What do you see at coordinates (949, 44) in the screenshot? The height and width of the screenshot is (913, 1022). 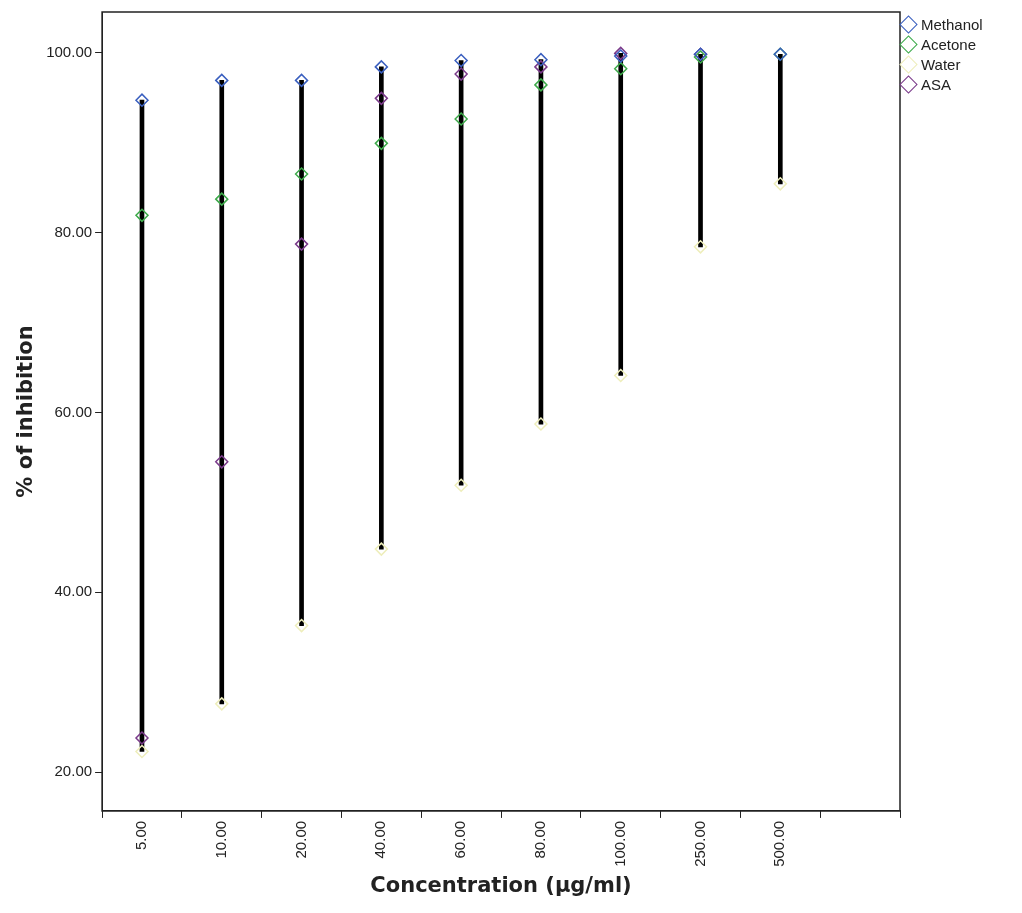 I see `legend-label: Acetone` at bounding box center [949, 44].